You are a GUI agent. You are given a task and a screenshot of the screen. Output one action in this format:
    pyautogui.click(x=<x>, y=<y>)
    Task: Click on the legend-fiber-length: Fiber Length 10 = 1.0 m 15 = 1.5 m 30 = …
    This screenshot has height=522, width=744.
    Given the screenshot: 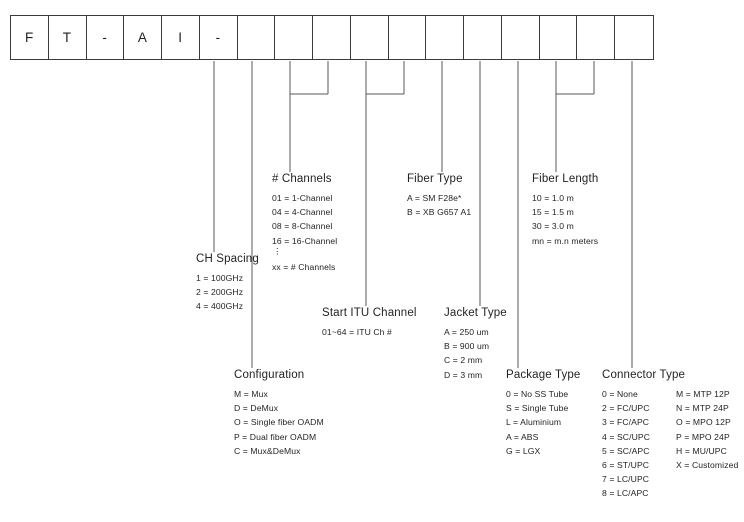 What is the action you would take?
    pyautogui.click(x=565, y=210)
    